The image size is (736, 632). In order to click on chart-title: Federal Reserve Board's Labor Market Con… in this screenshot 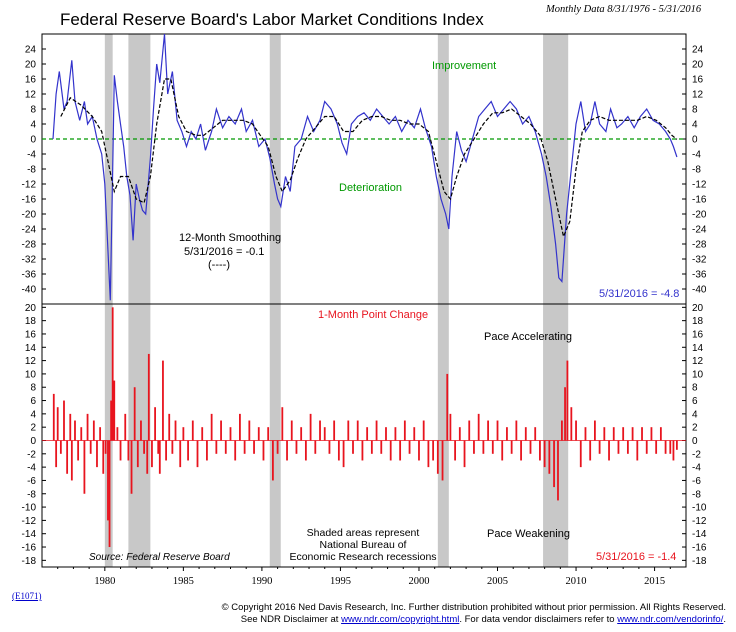, I will do `click(272, 19)`.